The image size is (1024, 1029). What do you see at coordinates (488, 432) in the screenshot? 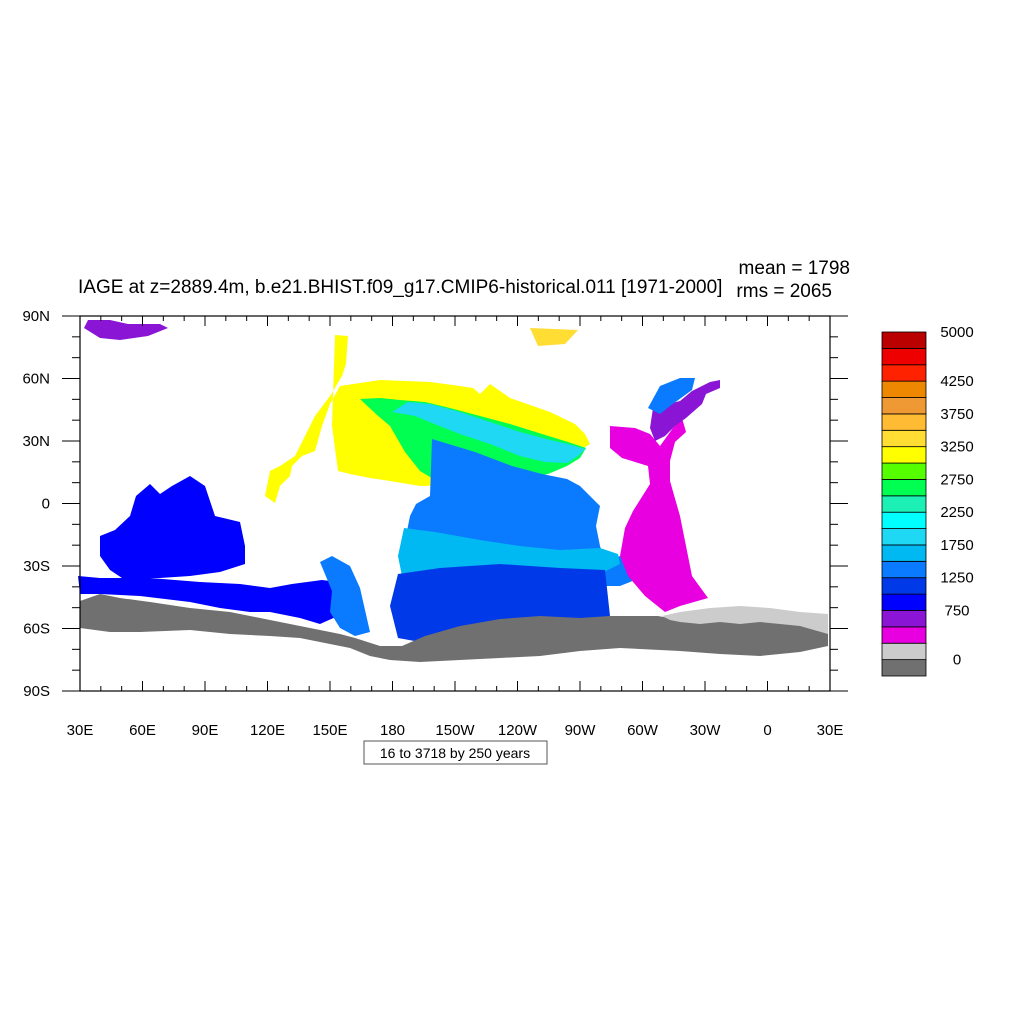
I see `ocean-region-south-pacific` at bounding box center [488, 432].